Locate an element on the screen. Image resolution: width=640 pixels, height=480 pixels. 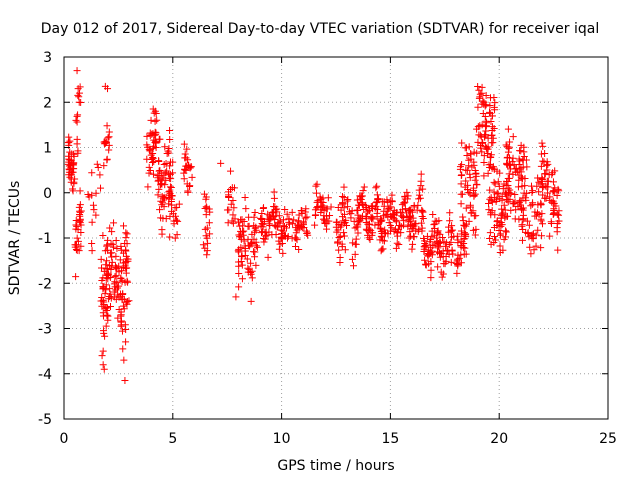
x-tick-label: 0 is located at coordinates (64, 439).